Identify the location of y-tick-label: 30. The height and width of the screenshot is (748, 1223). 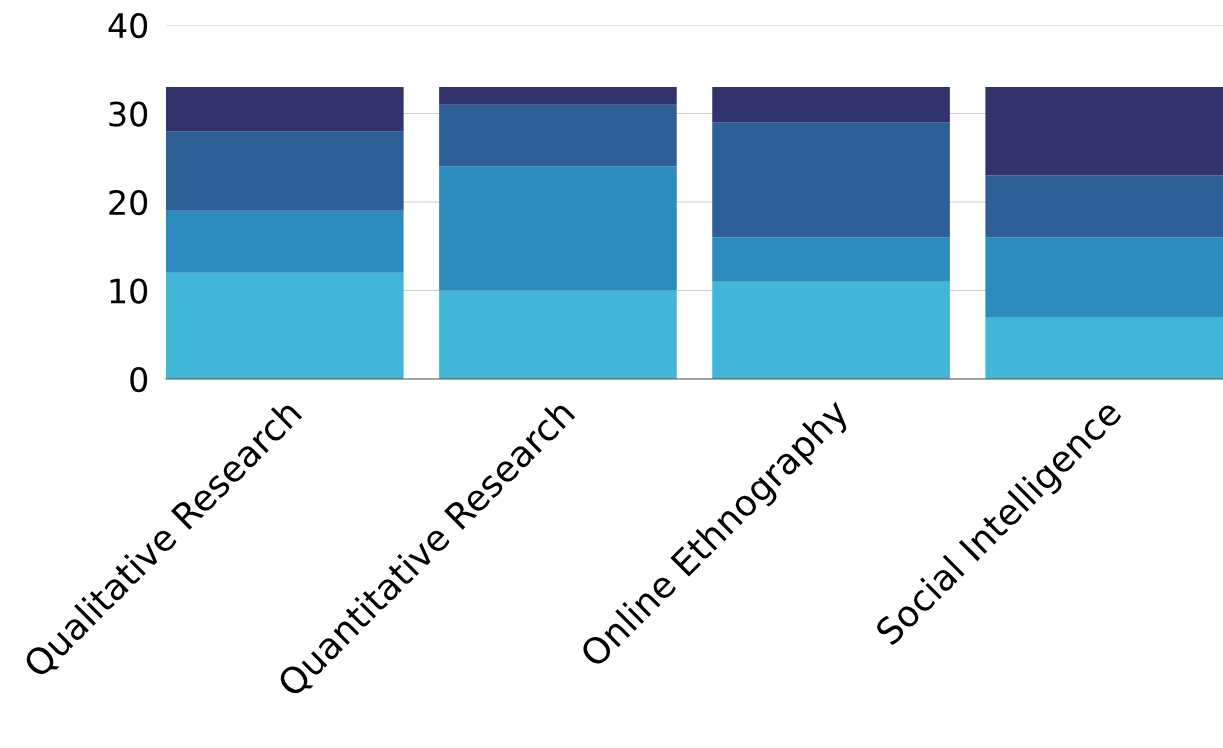
(128, 114).